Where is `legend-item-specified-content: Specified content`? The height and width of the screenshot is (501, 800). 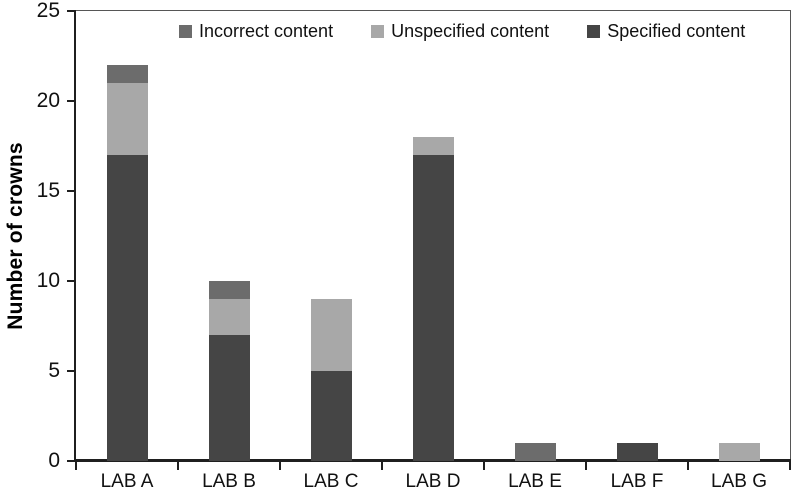
legend-item-specified-content: Specified content is located at coordinates (666, 31).